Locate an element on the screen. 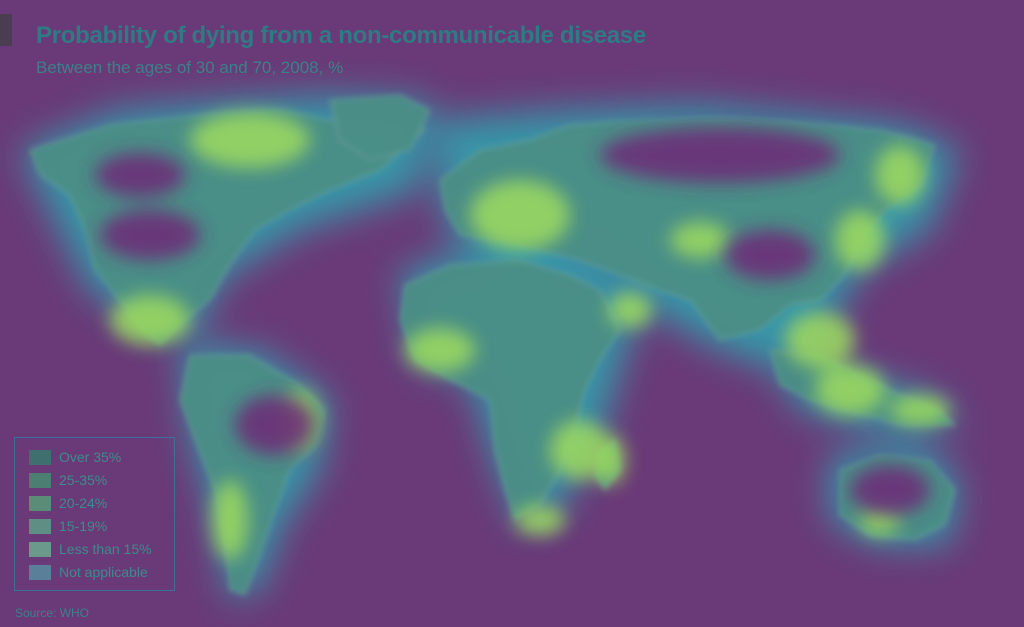 This screenshot has height=627, width=1024. legend-item: Less than 15% is located at coordinates (90, 549).